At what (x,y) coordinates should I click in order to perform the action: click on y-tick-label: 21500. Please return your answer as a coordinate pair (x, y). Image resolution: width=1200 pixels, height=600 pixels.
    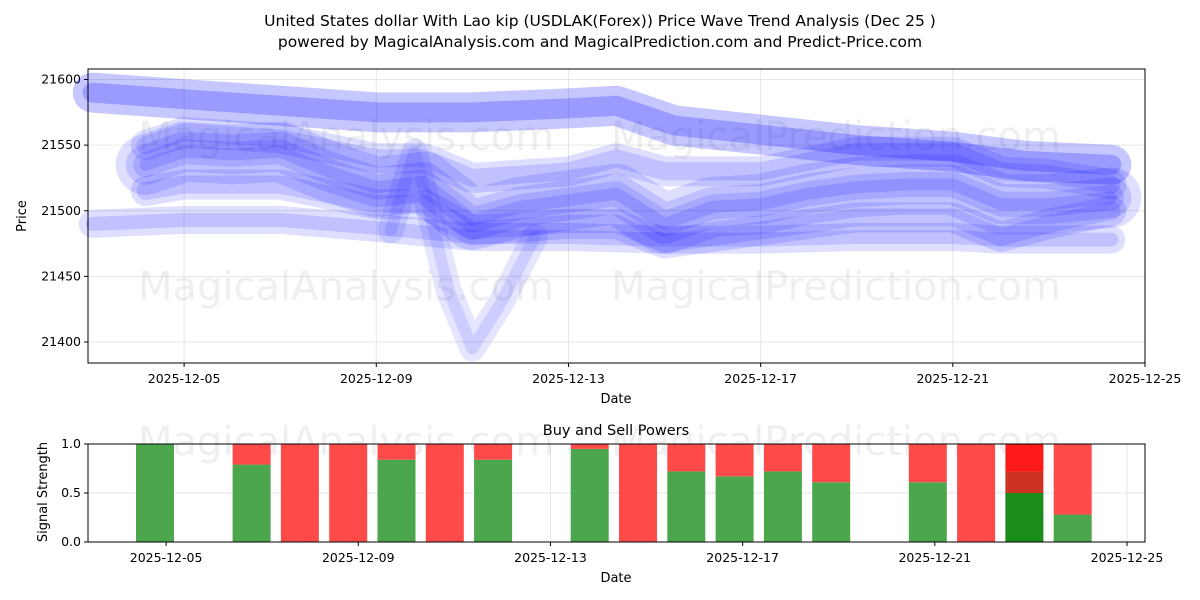
    Looking at the image, I should click on (61, 210).